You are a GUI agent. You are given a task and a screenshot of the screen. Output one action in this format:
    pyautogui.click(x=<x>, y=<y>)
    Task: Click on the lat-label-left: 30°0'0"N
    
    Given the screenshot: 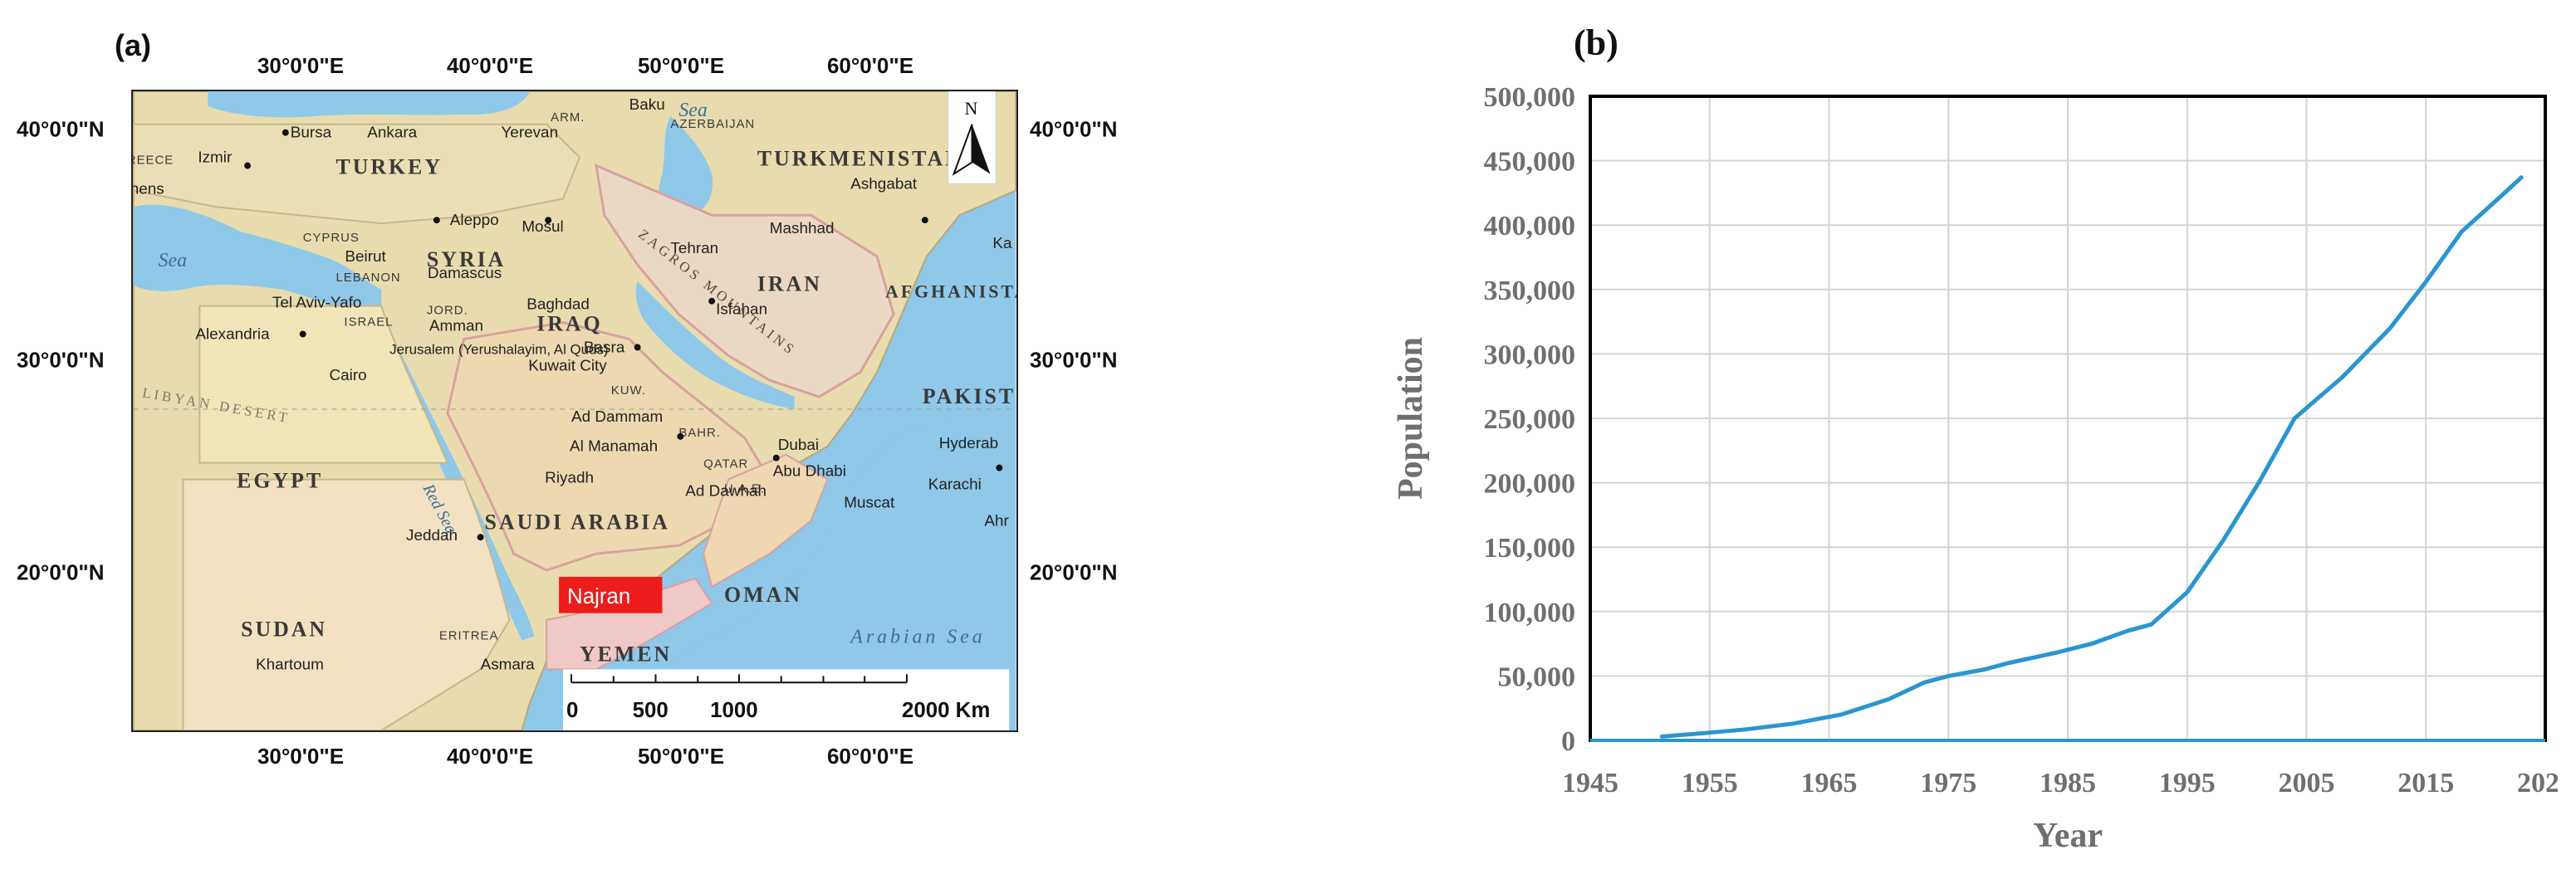 What is the action you would take?
    pyautogui.click(x=61, y=360)
    